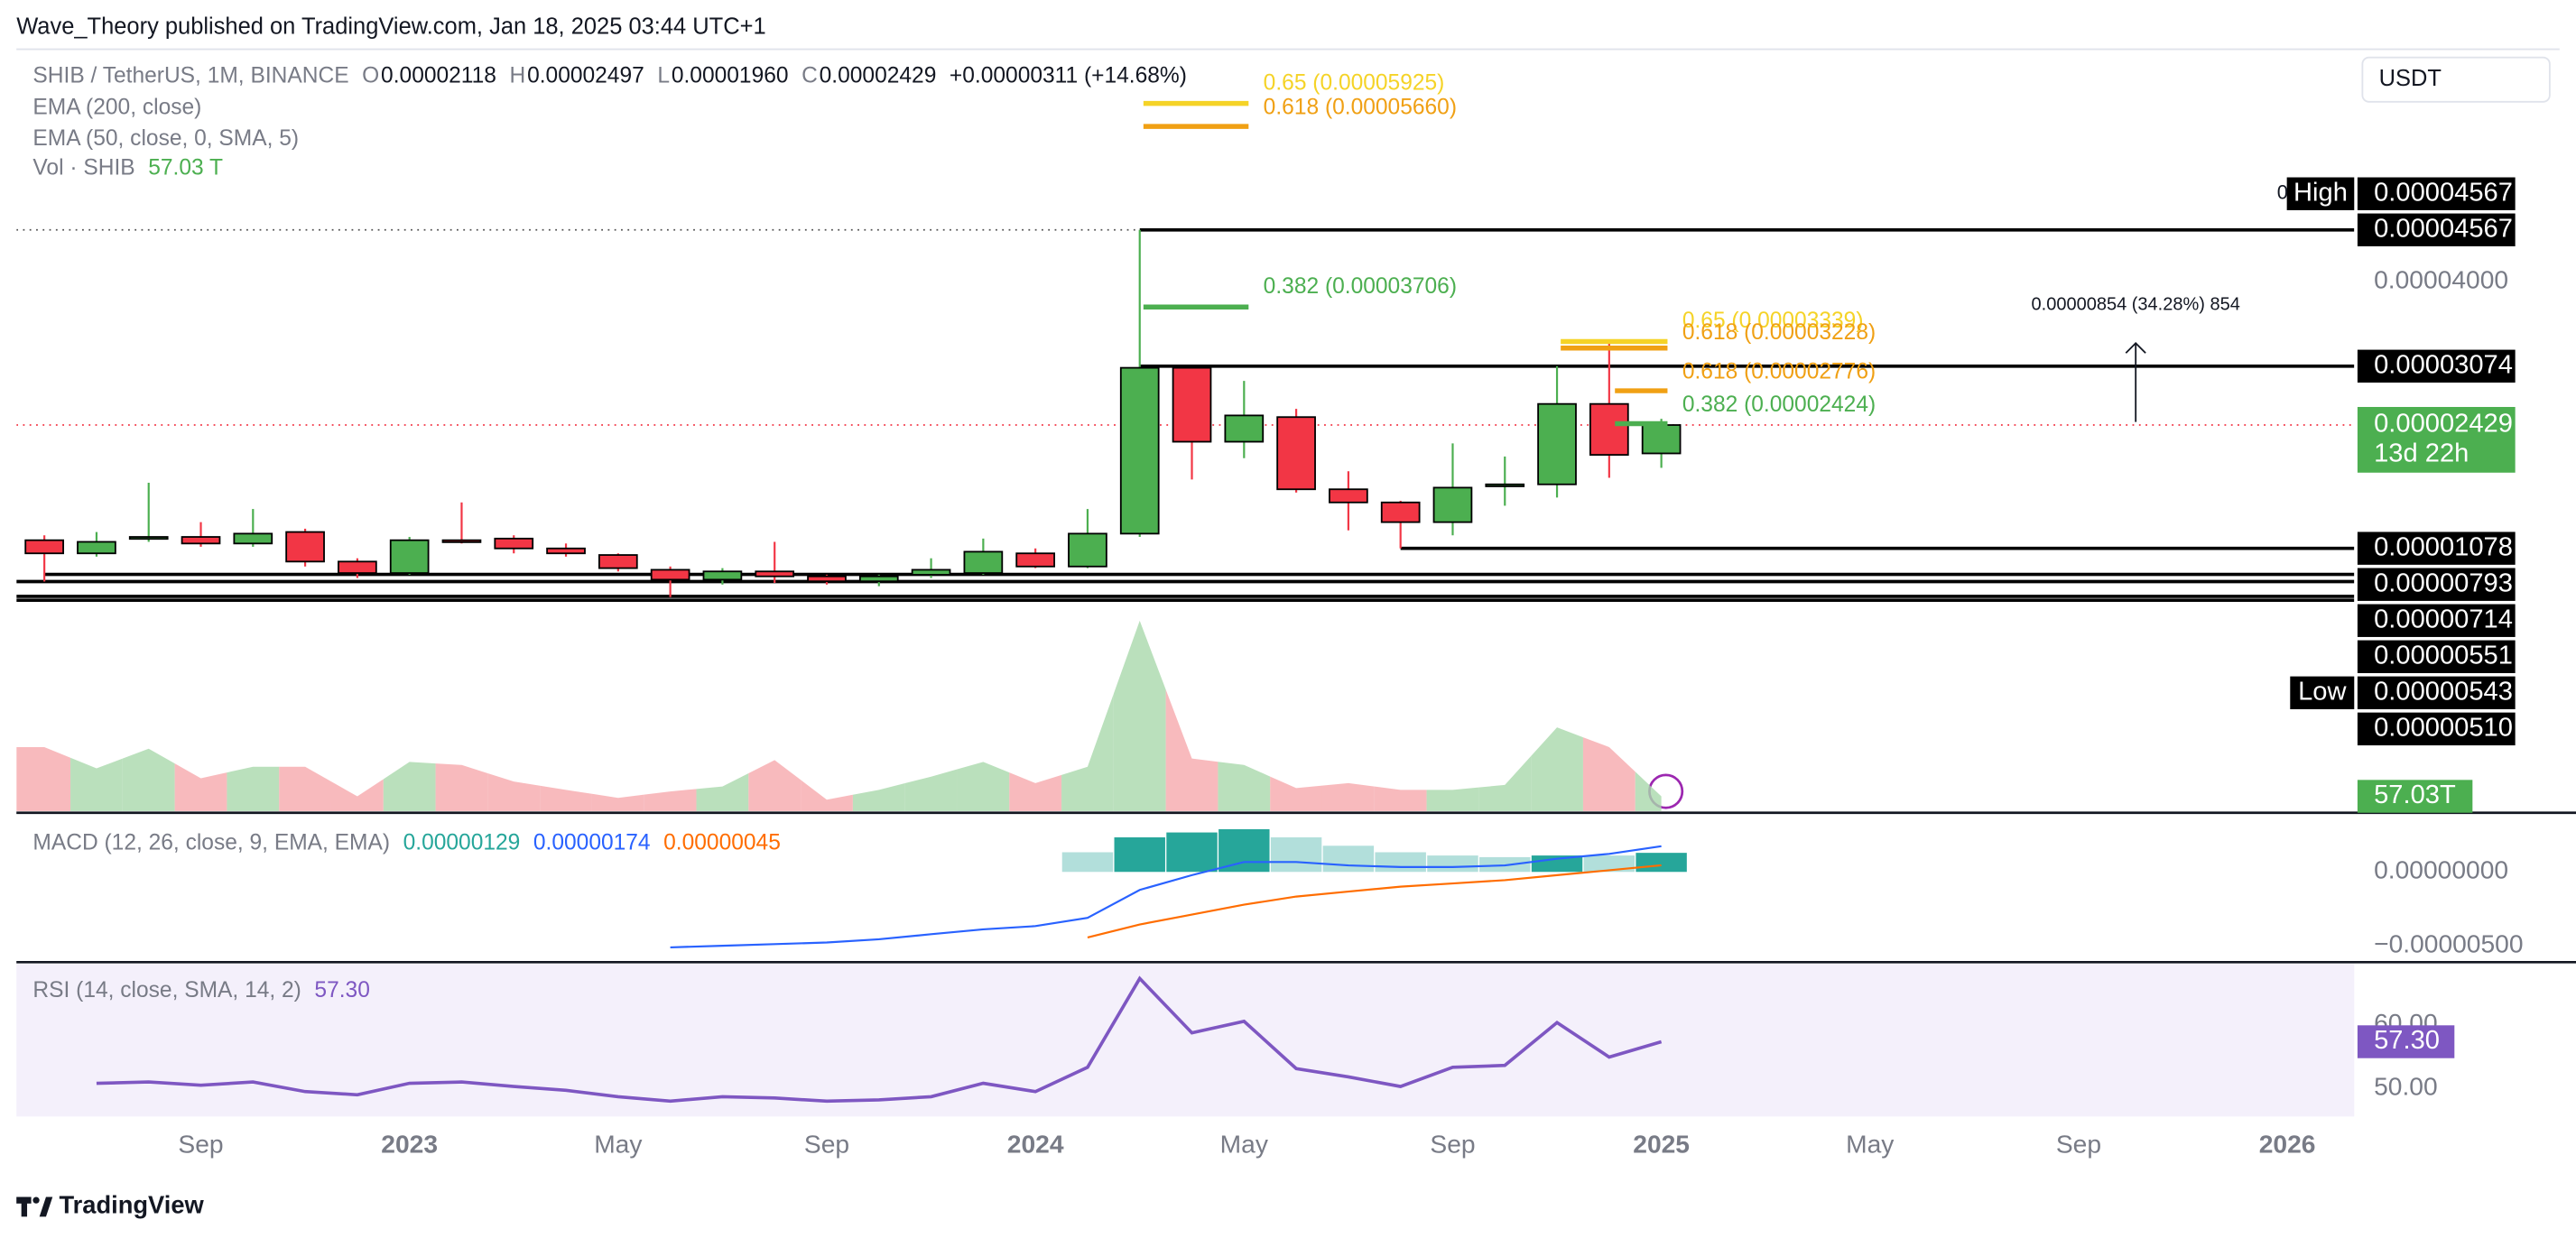 The width and height of the screenshot is (2576, 1238). Describe the element at coordinates (2443, 583) in the screenshot. I see `level-label: 0.00000793` at that location.